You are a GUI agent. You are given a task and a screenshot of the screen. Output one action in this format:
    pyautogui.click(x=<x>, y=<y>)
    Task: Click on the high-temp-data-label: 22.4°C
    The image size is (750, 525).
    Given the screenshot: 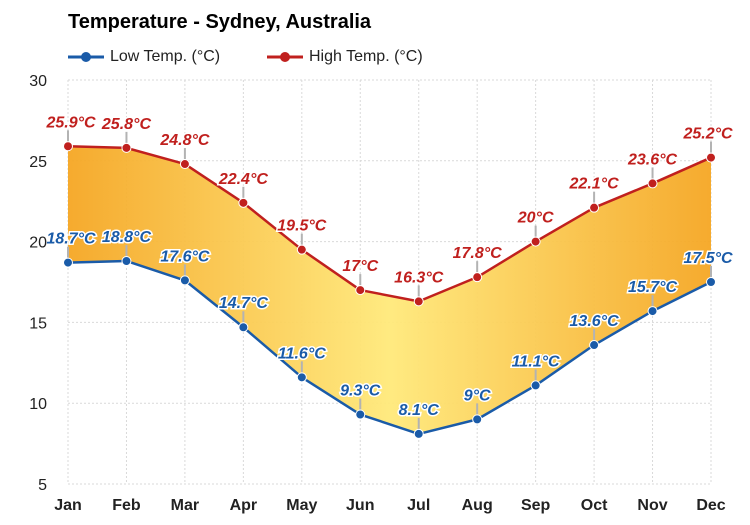 What is the action you would take?
    pyautogui.click(x=243, y=179)
    